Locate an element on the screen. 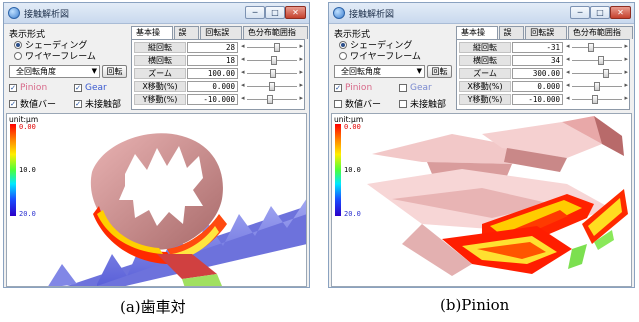 The image size is (639, 322). check-value-bar: ✓ 数値バー is located at coordinates (32, 103).